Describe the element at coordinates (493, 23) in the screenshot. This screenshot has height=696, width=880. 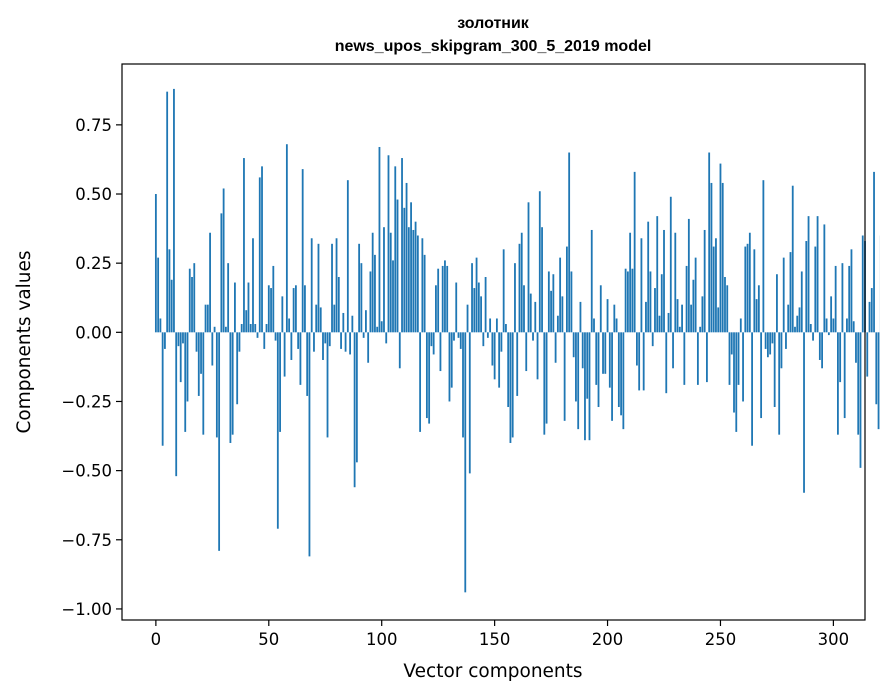
I see `chart-title-word: золотник` at that location.